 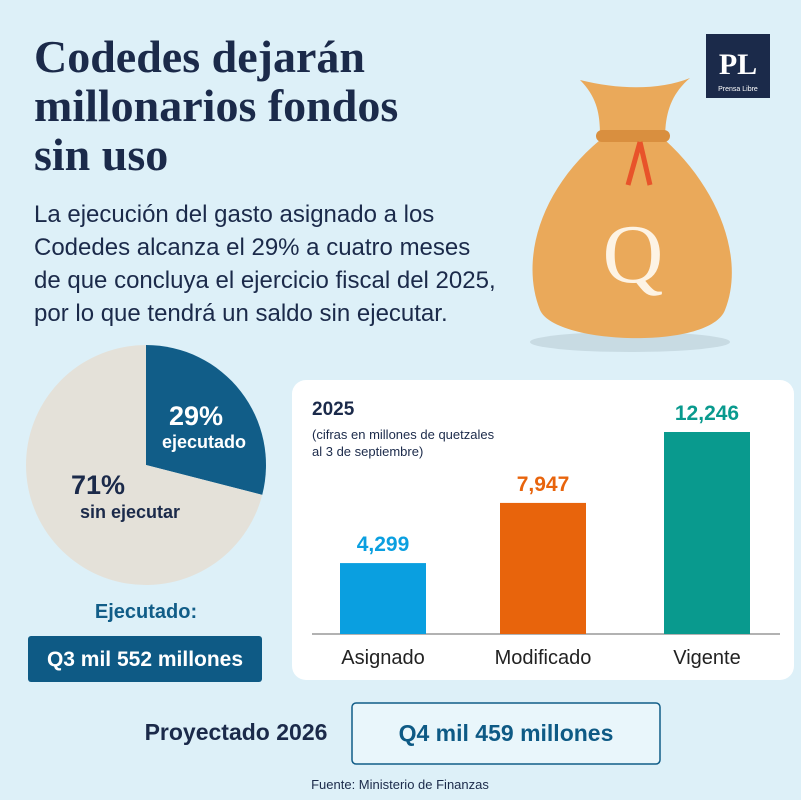 What do you see at coordinates (630, 342) in the screenshot?
I see `bag-shadow` at bounding box center [630, 342].